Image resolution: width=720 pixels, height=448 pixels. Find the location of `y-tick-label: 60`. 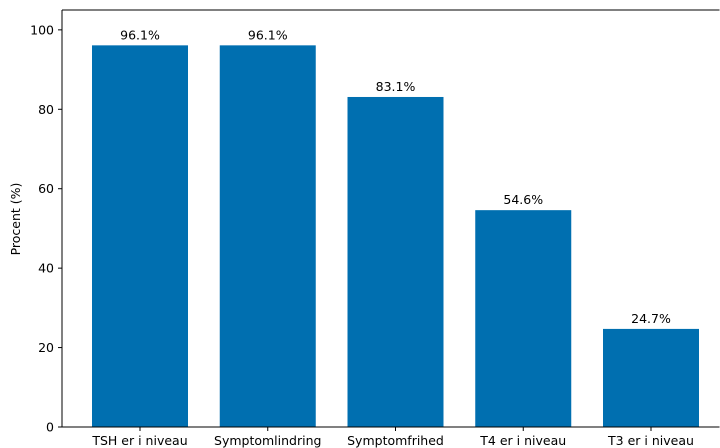

y-tick-label: 60 is located at coordinates (46, 188).